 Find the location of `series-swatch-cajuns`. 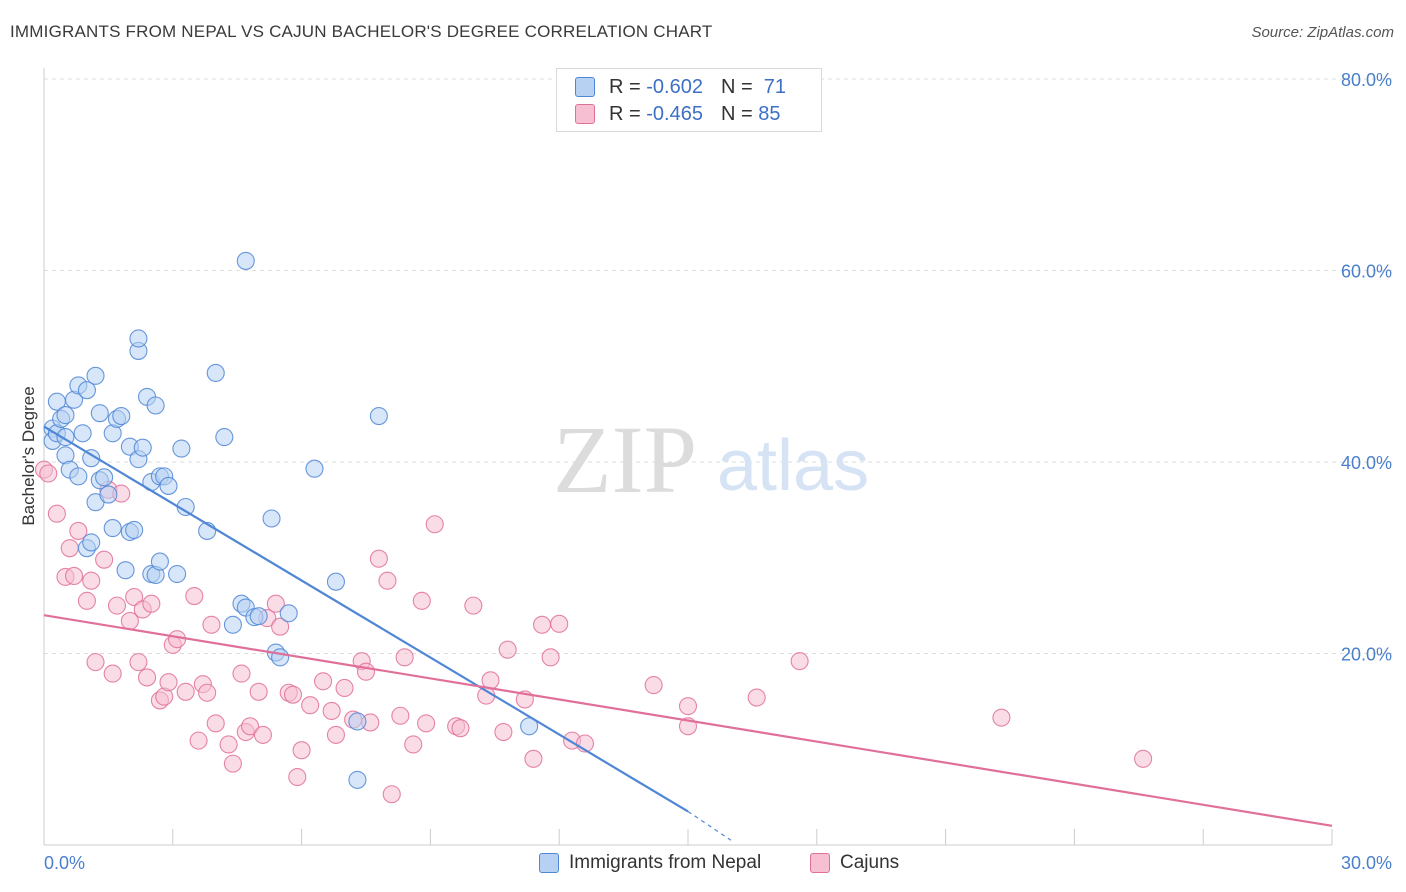

series-swatch-cajuns is located at coordinates (820, 863).